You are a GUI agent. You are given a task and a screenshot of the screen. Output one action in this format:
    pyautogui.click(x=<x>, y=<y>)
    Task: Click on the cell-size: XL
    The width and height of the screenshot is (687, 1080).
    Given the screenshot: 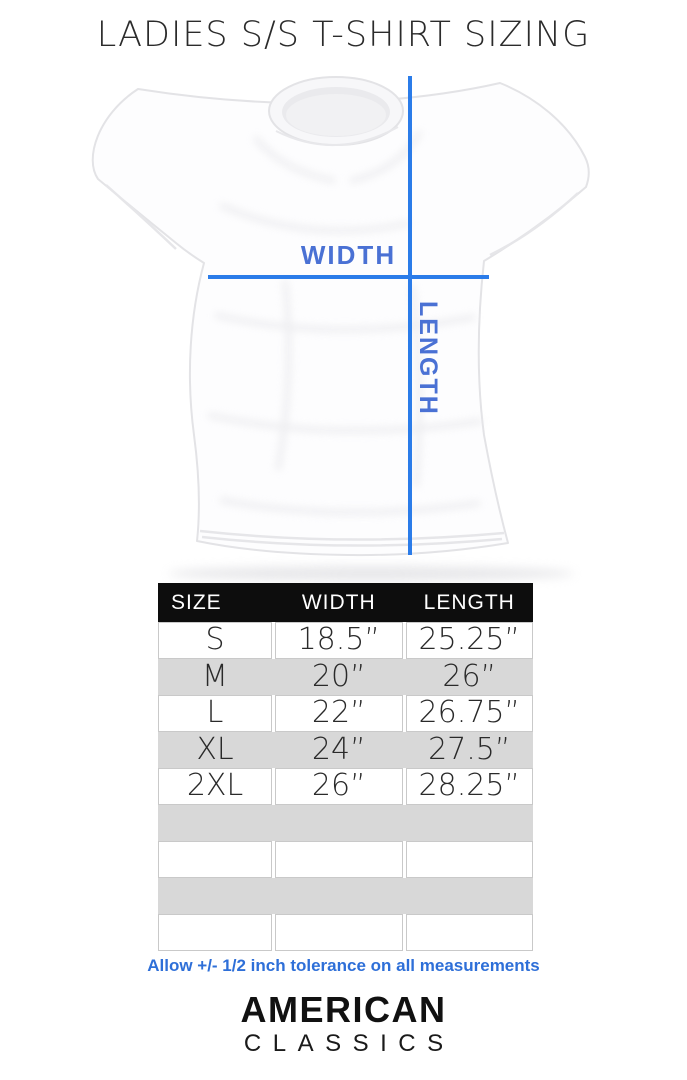 What is the action you would take?
    pyautogui.click(x=215, y=749)
    